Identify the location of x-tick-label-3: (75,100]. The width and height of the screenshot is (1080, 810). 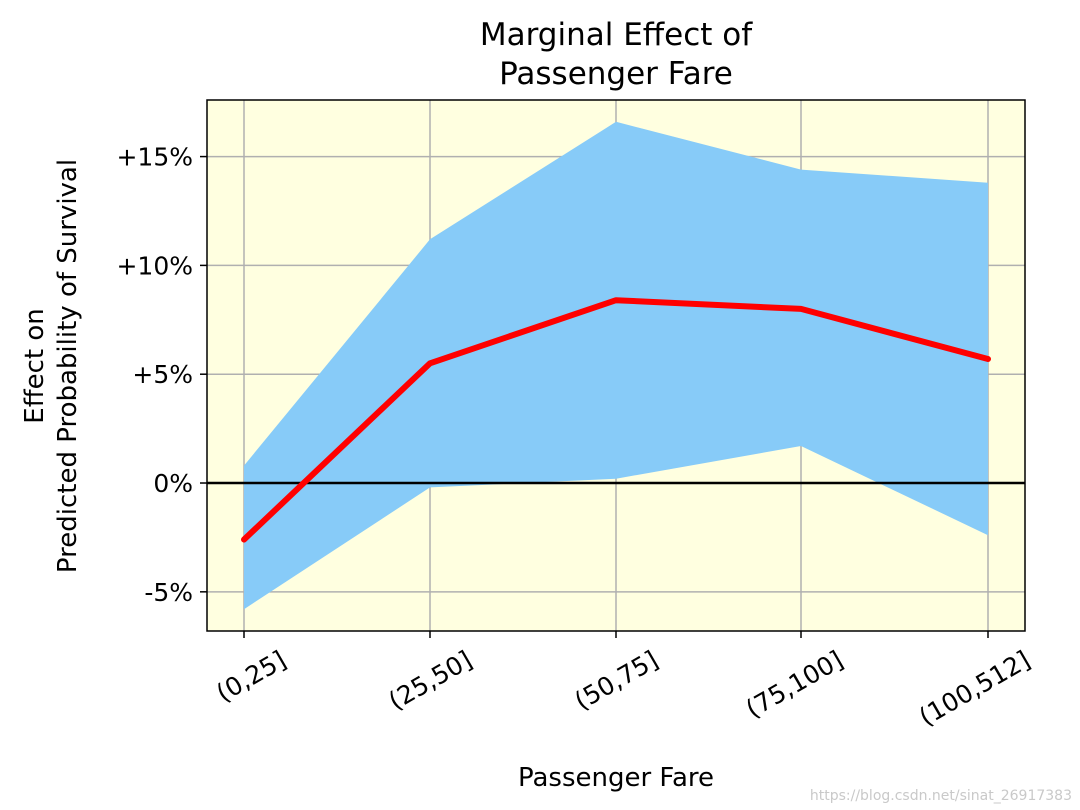
(794, 684).